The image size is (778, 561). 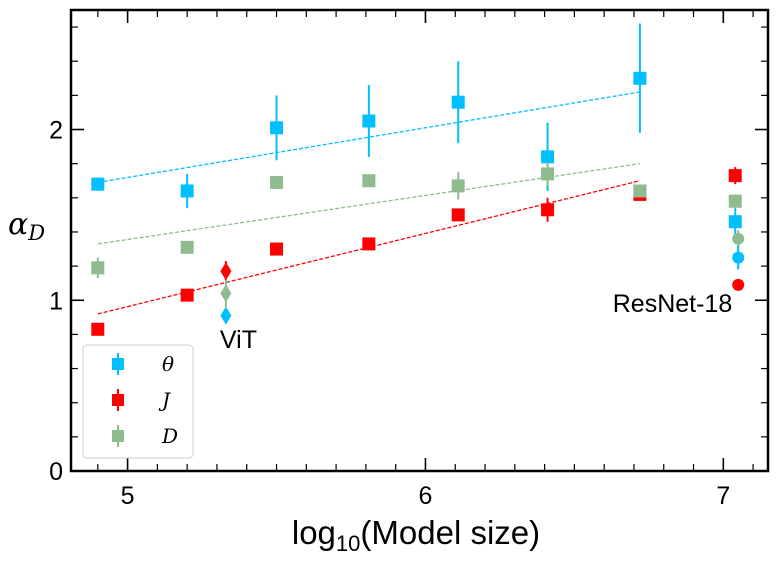 What do you see at coordinates (238, 340) in the screenshot?
I see `annotation-label: ViT` at bounding box center [238, 340].